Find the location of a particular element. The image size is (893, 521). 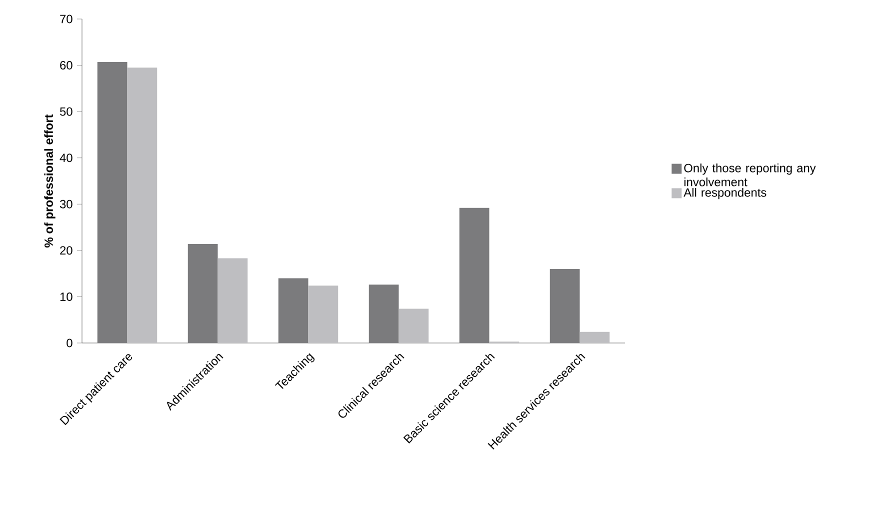

y-tick-label: 60 is located at coordinates (66, 65).